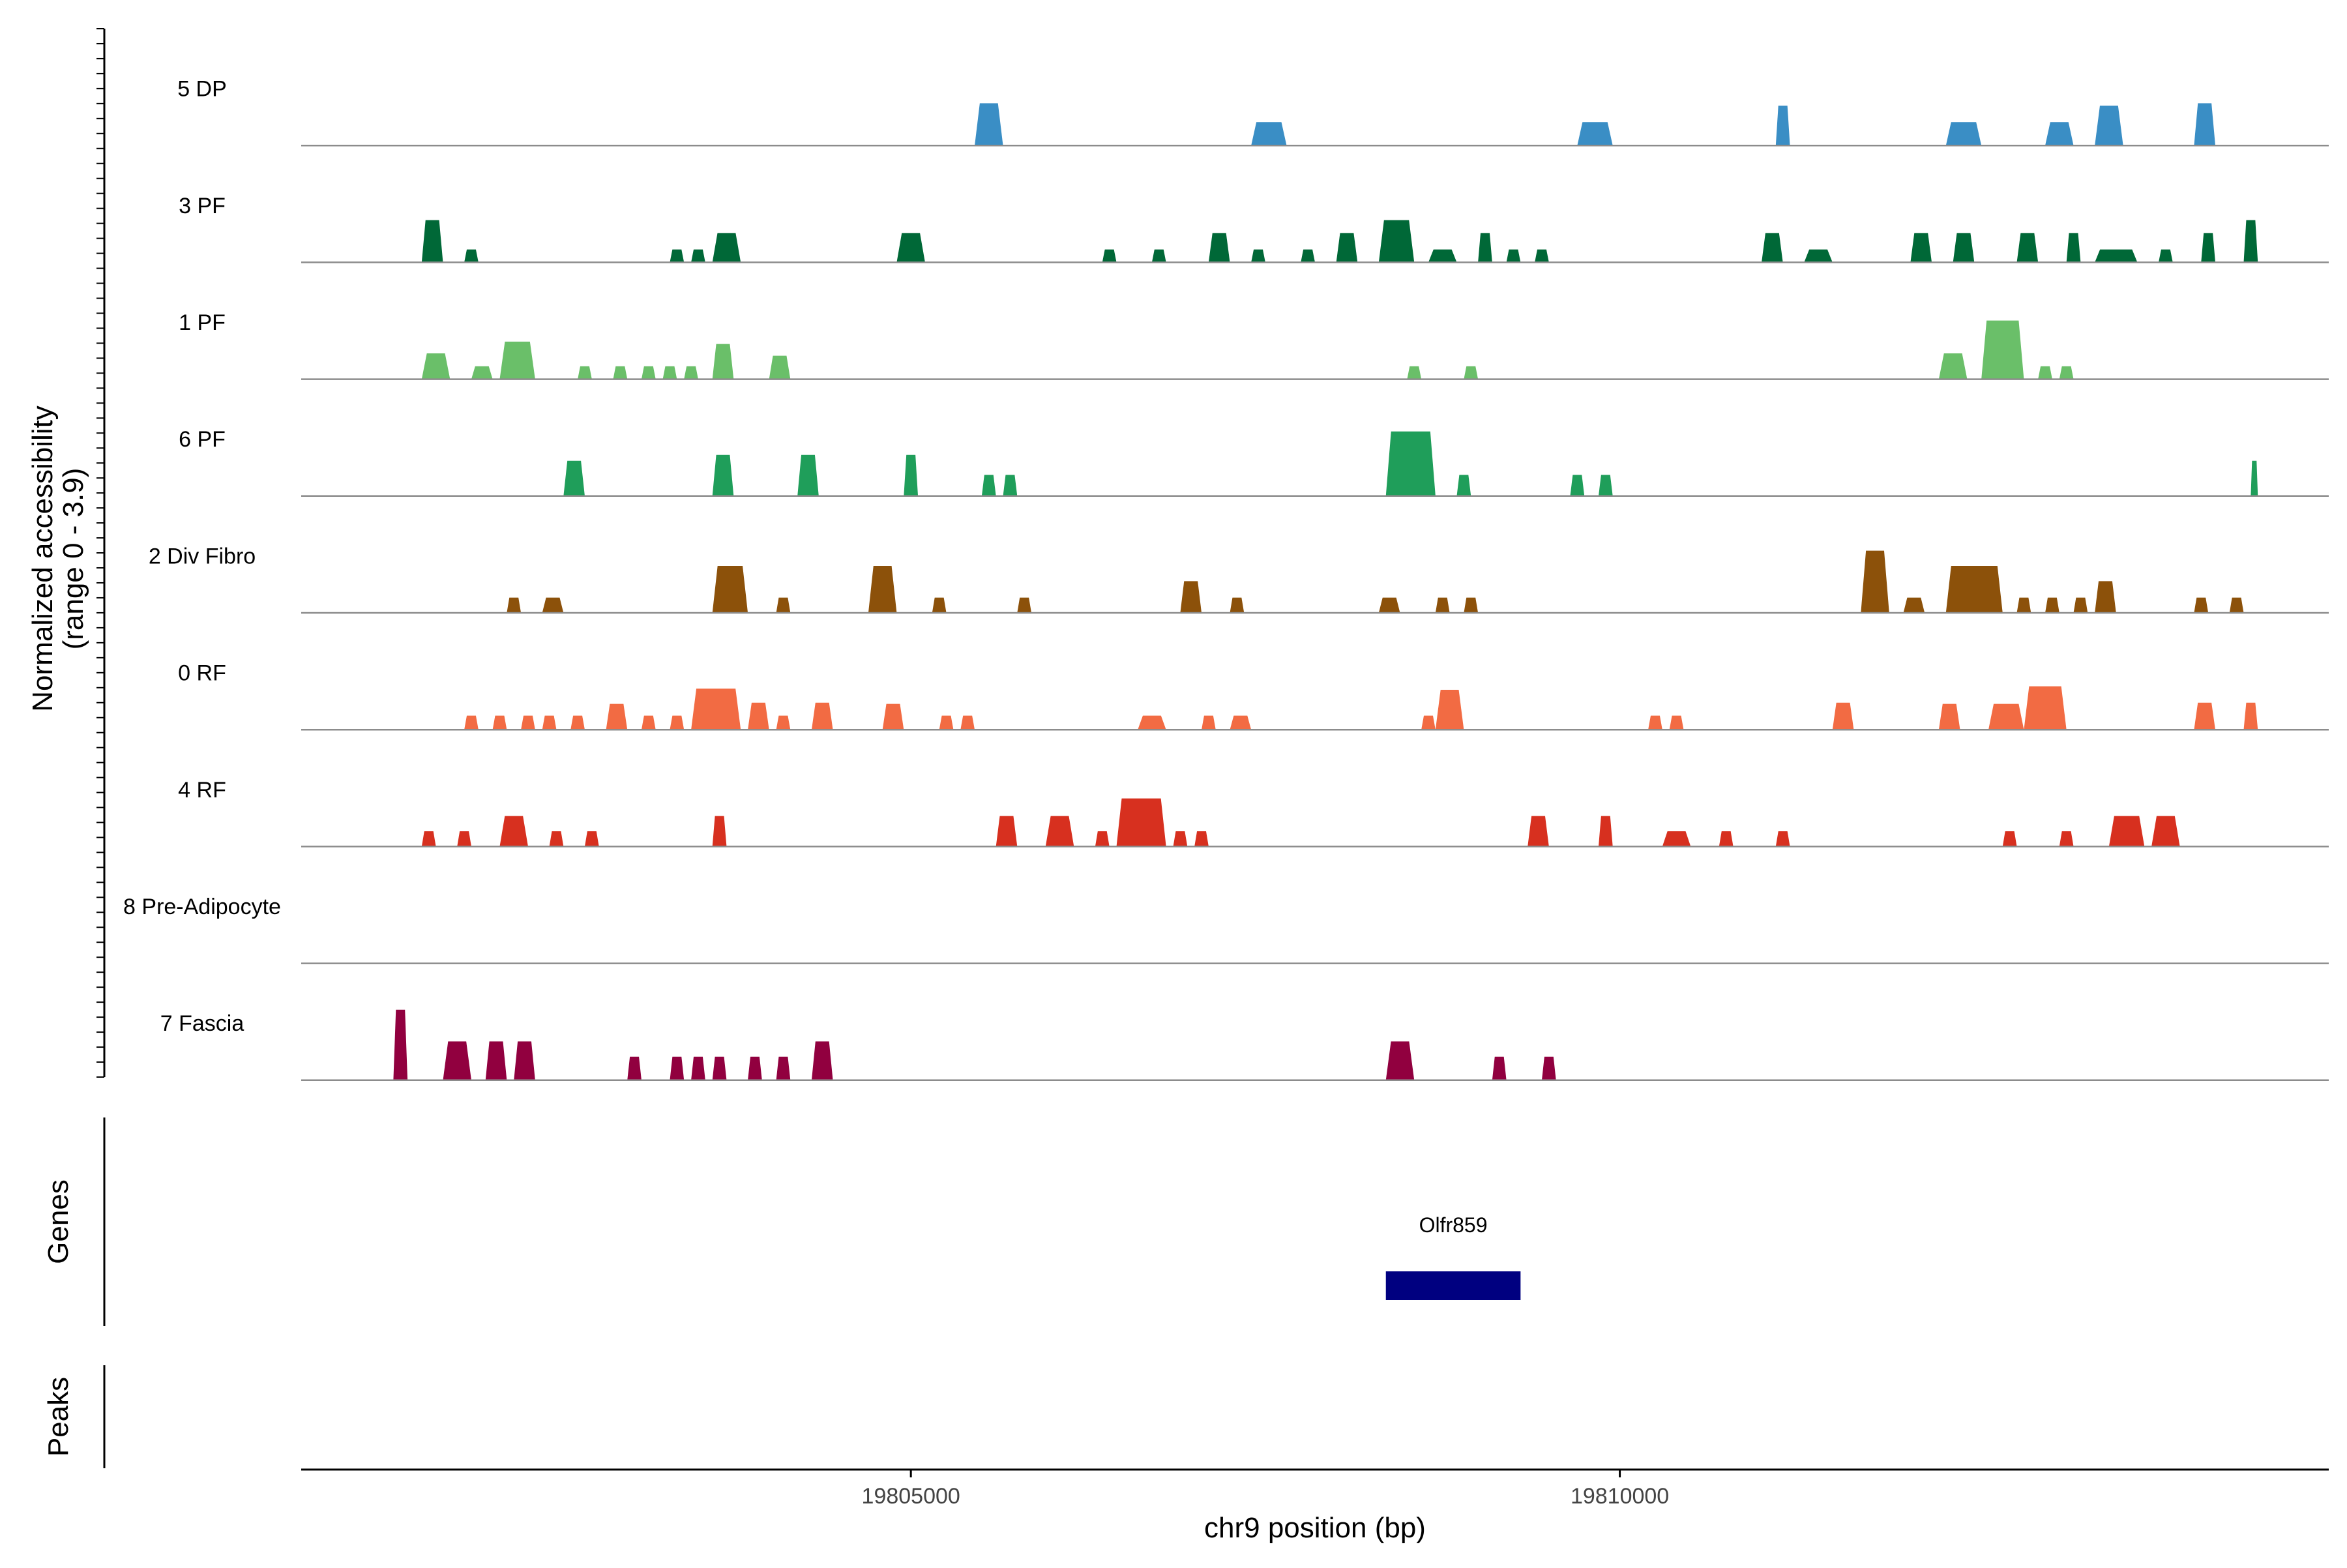 This screenshot has height=1568, width=2347. I want to click on track-label: 7 Fascia, so click(202, 1024).